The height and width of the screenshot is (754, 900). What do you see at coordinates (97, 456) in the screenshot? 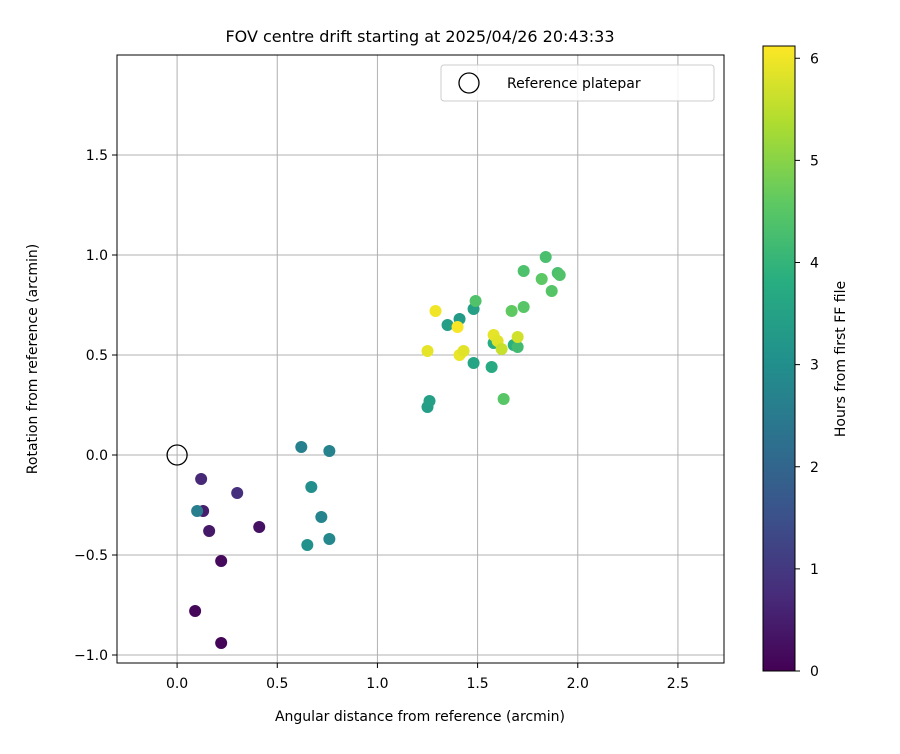
I see `y-tick-label: 0.0` at bounding box center [97, 456].